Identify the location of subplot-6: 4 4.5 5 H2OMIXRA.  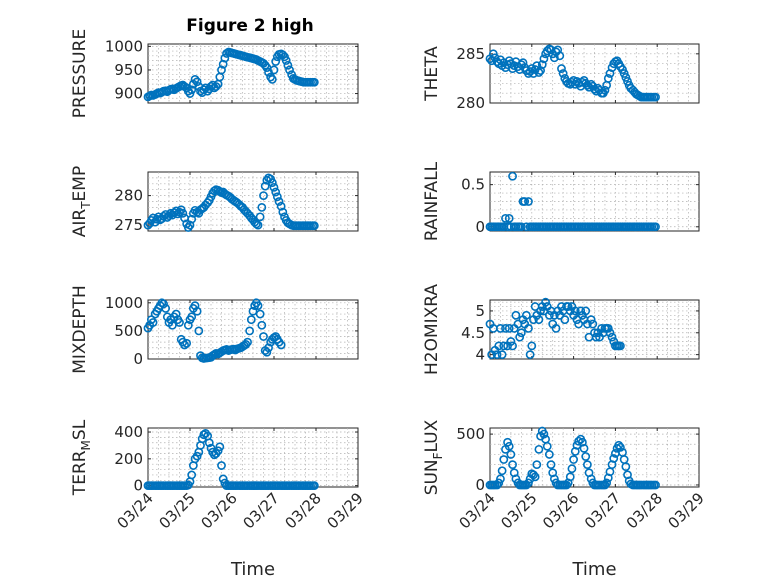
(561, 329).